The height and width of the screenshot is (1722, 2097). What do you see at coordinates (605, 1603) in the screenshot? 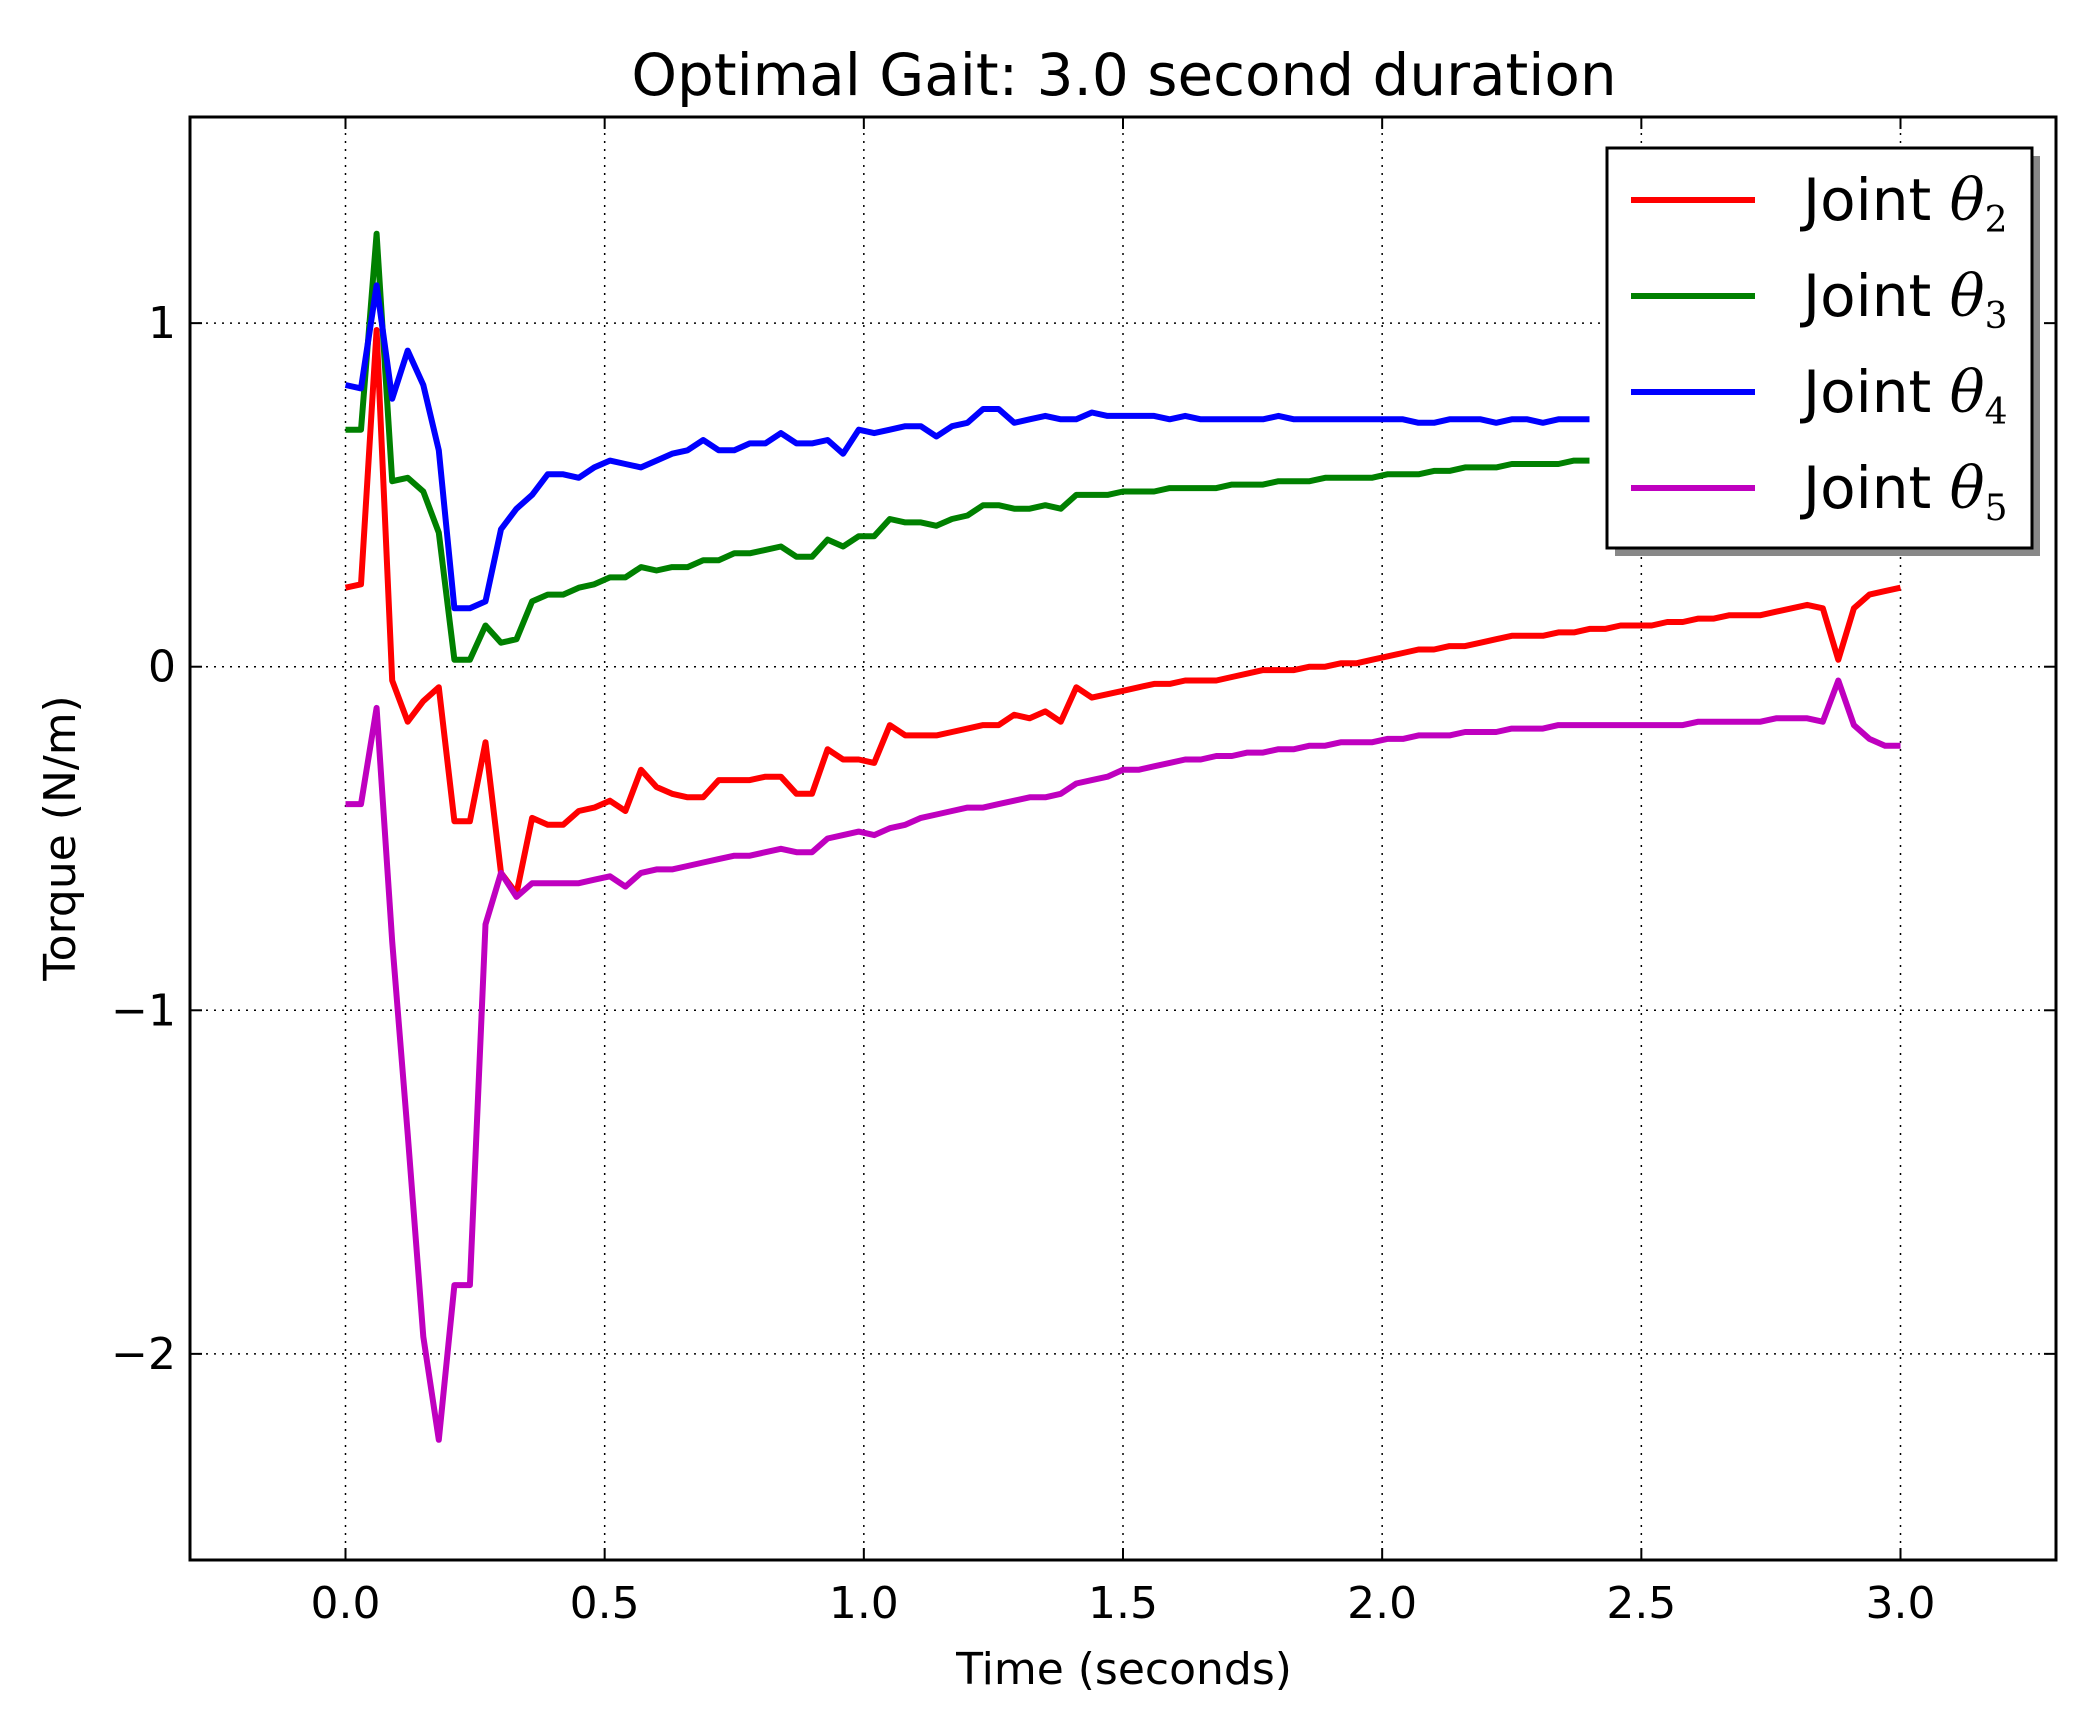
I see `x-tick-label: 0.5` at bounding box center [605, 1603].